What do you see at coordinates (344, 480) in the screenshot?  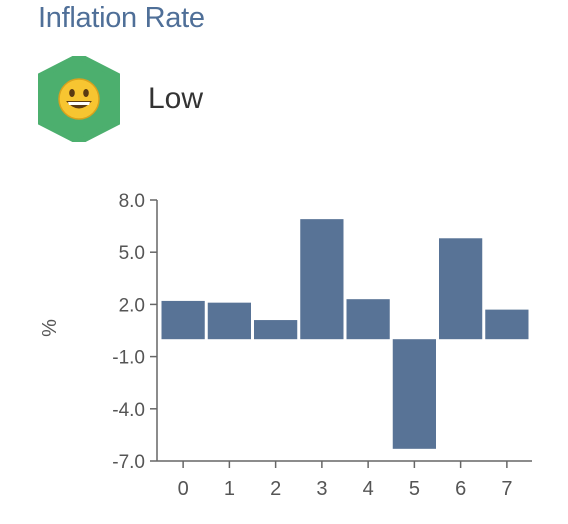 I see `x-axis: 0 1 2 3 4 5 6 7` at bounding box center [344, 480].